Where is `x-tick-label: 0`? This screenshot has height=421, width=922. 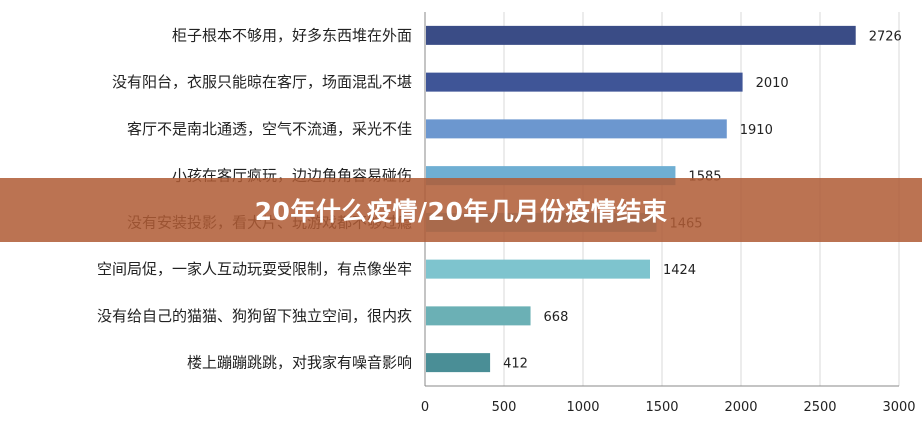 x-tick-label: 0 is located at coordinates (425, 407).